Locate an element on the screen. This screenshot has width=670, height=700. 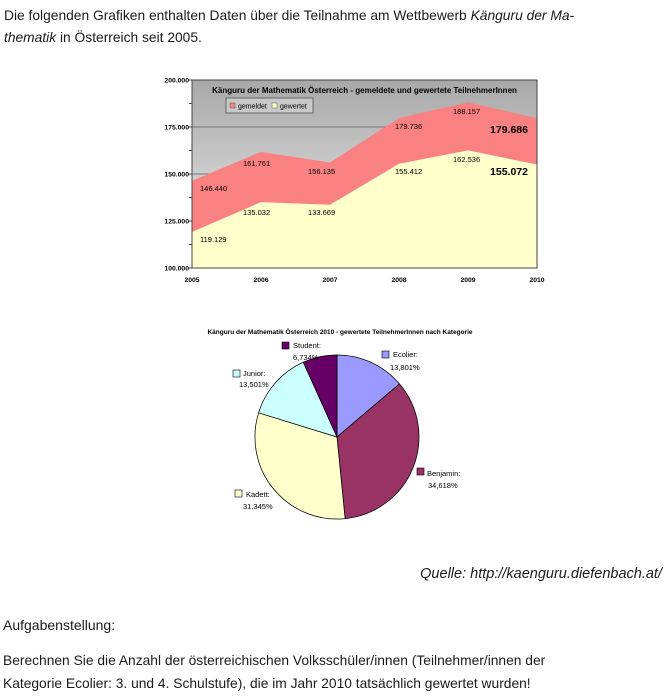
data-label-gemeldet: 179.686 is located at coordinates (509, 130).